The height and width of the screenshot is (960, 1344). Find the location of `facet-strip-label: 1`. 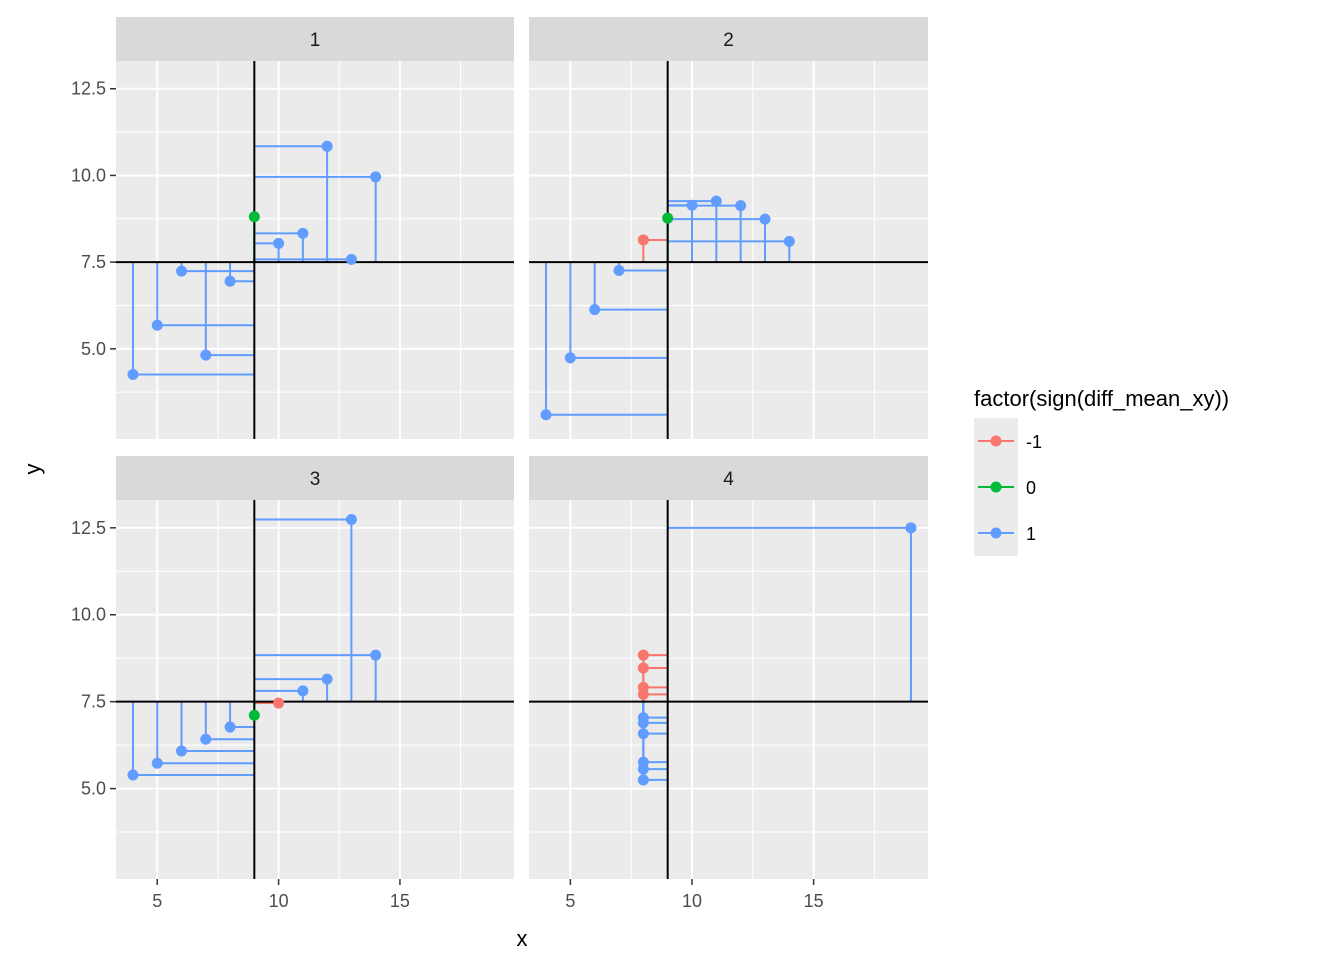

facet-strip-label: 1 is located at coordinates (315, 40).